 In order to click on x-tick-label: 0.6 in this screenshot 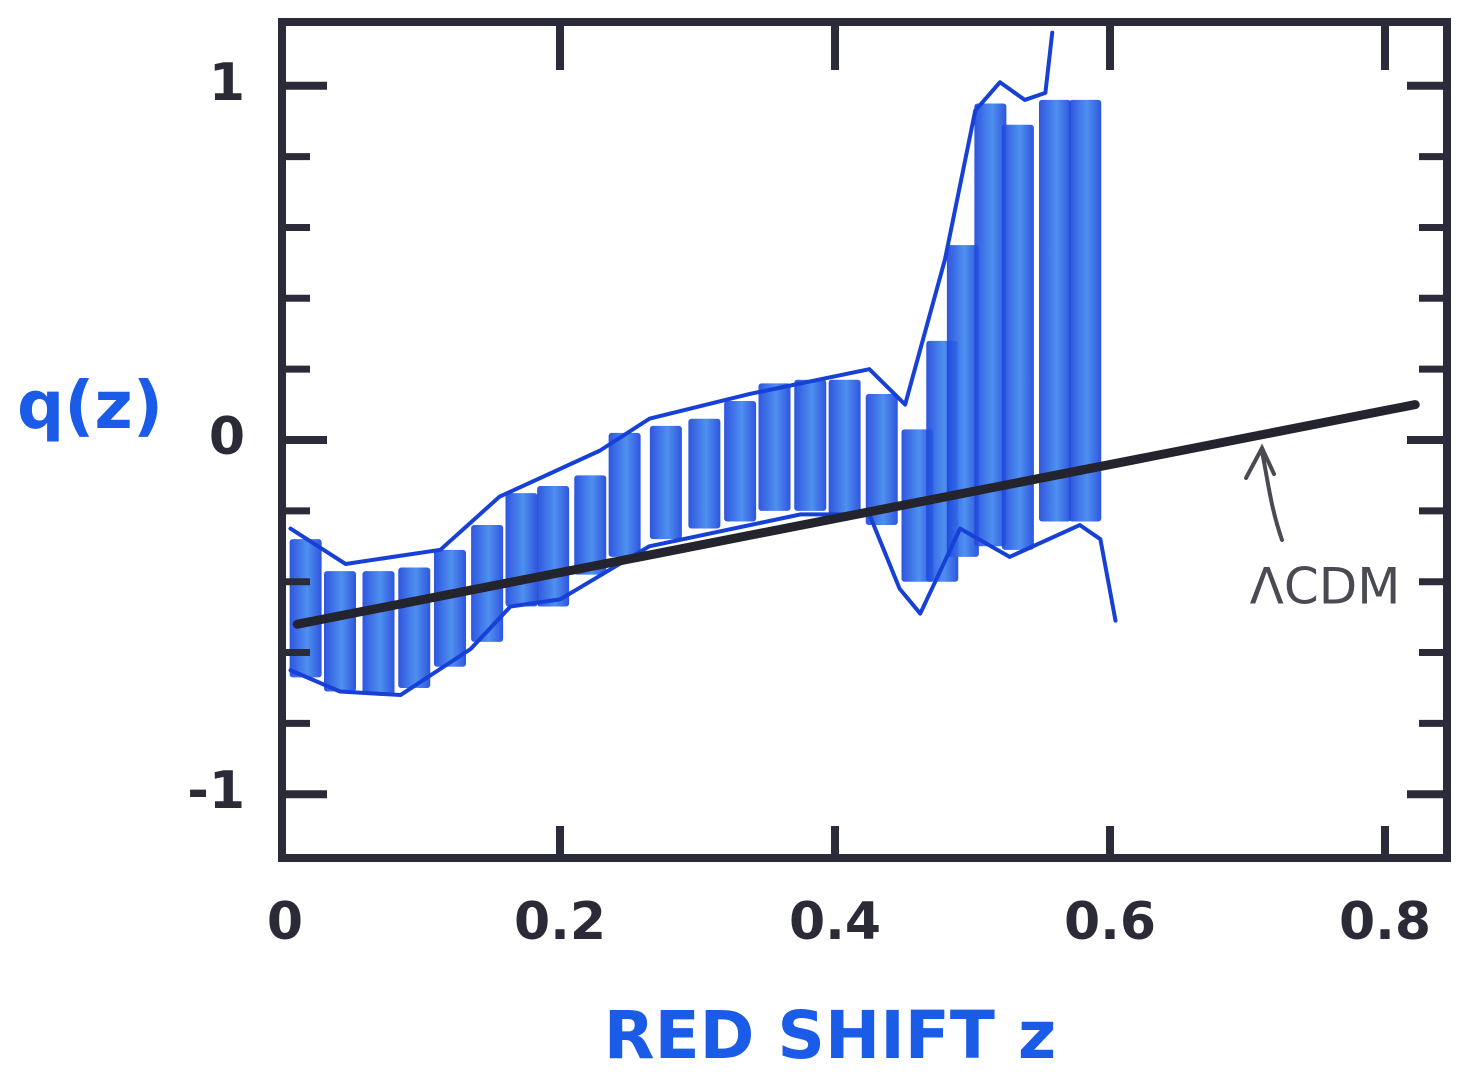, I will do `click(1110, 922)`.